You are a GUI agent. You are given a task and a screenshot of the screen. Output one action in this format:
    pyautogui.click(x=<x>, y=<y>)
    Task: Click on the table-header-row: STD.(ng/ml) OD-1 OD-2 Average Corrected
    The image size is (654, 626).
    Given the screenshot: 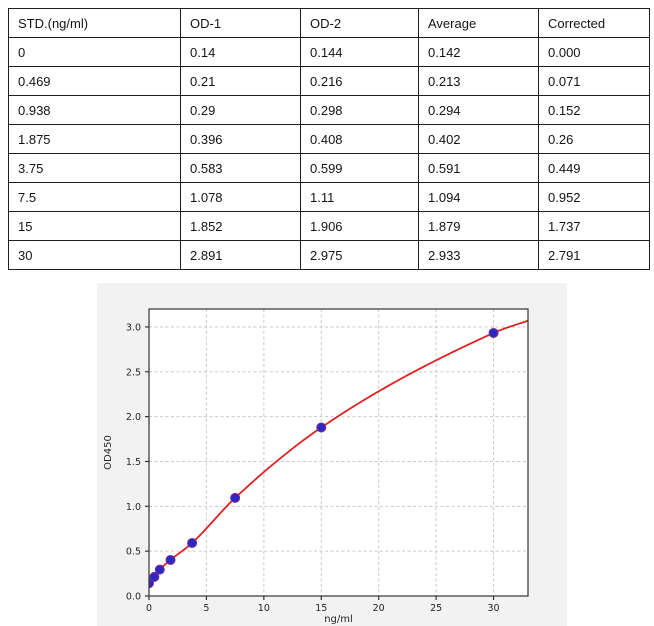 What is the action you would take?
    pyautogui.click(x=329, y=23)
    